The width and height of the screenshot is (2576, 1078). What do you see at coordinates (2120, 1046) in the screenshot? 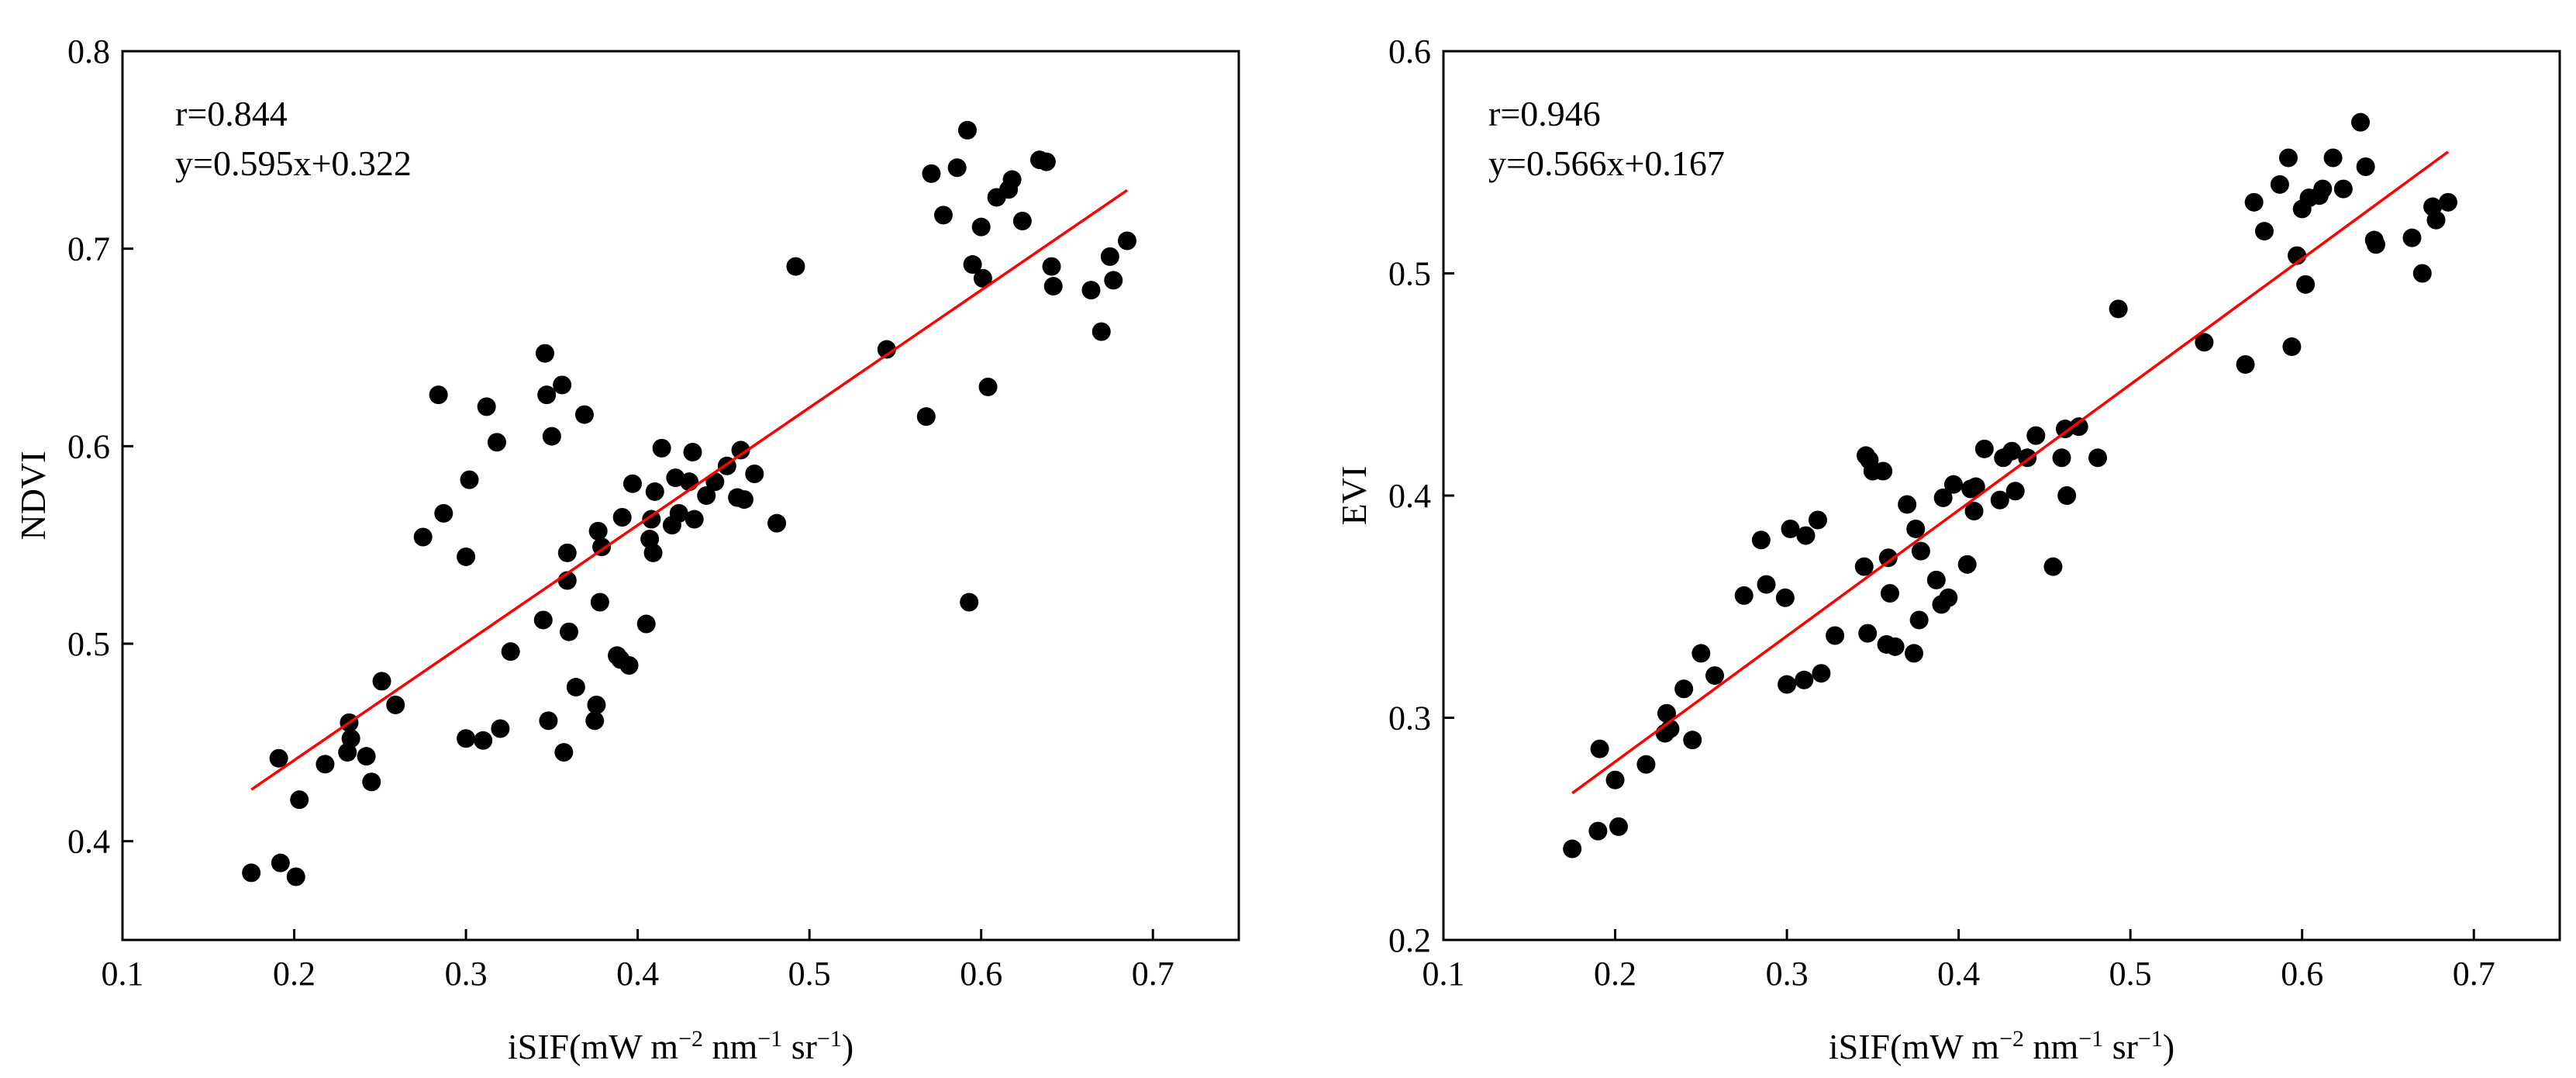
I see `evi-x-label-part: sr` at bounding box center [2120, 1046].